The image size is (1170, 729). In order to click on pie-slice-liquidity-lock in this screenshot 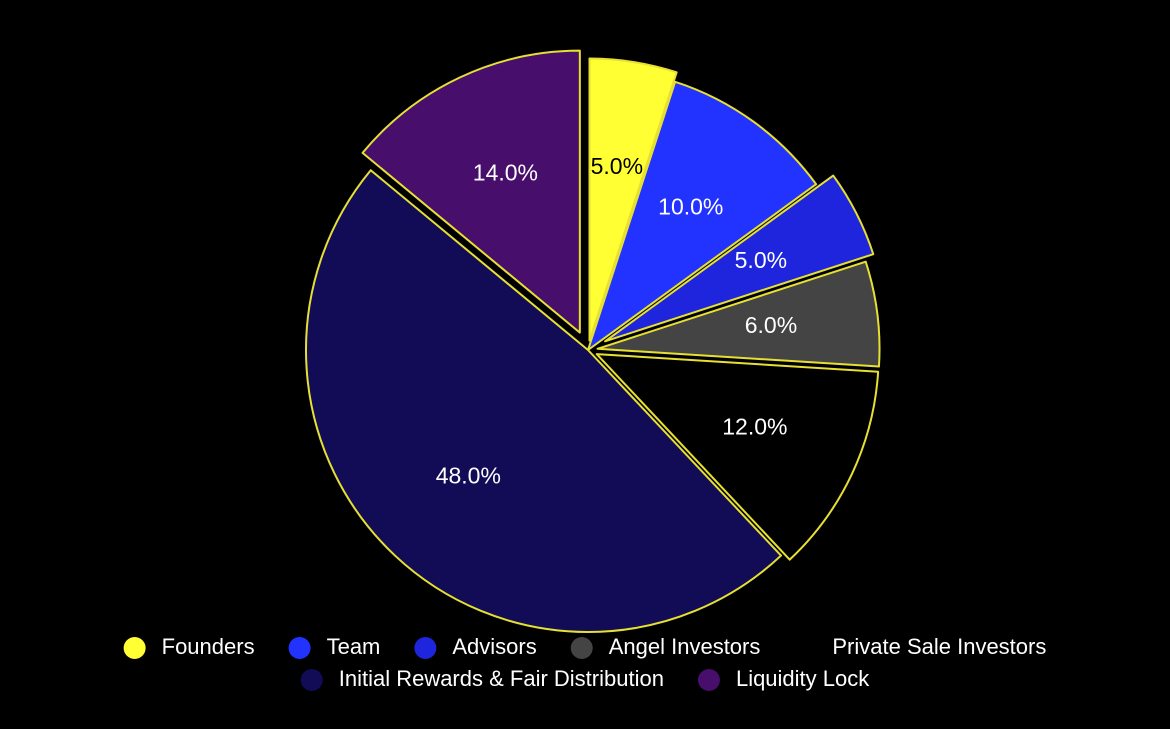, I will do `click(471, 191)`.